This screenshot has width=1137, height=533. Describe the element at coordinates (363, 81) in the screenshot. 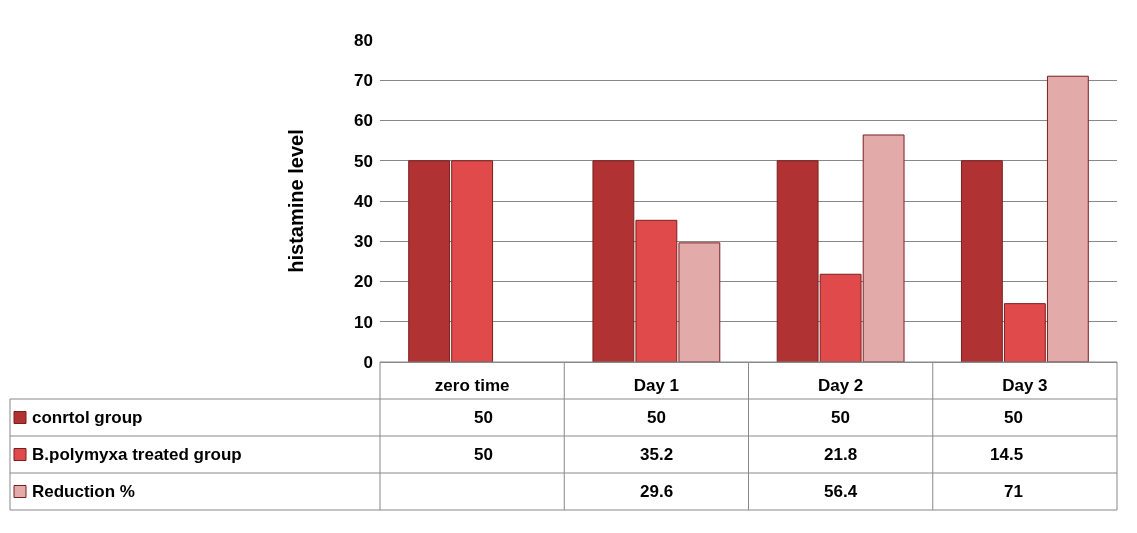

I see `y-tick-label: 70` at that location.